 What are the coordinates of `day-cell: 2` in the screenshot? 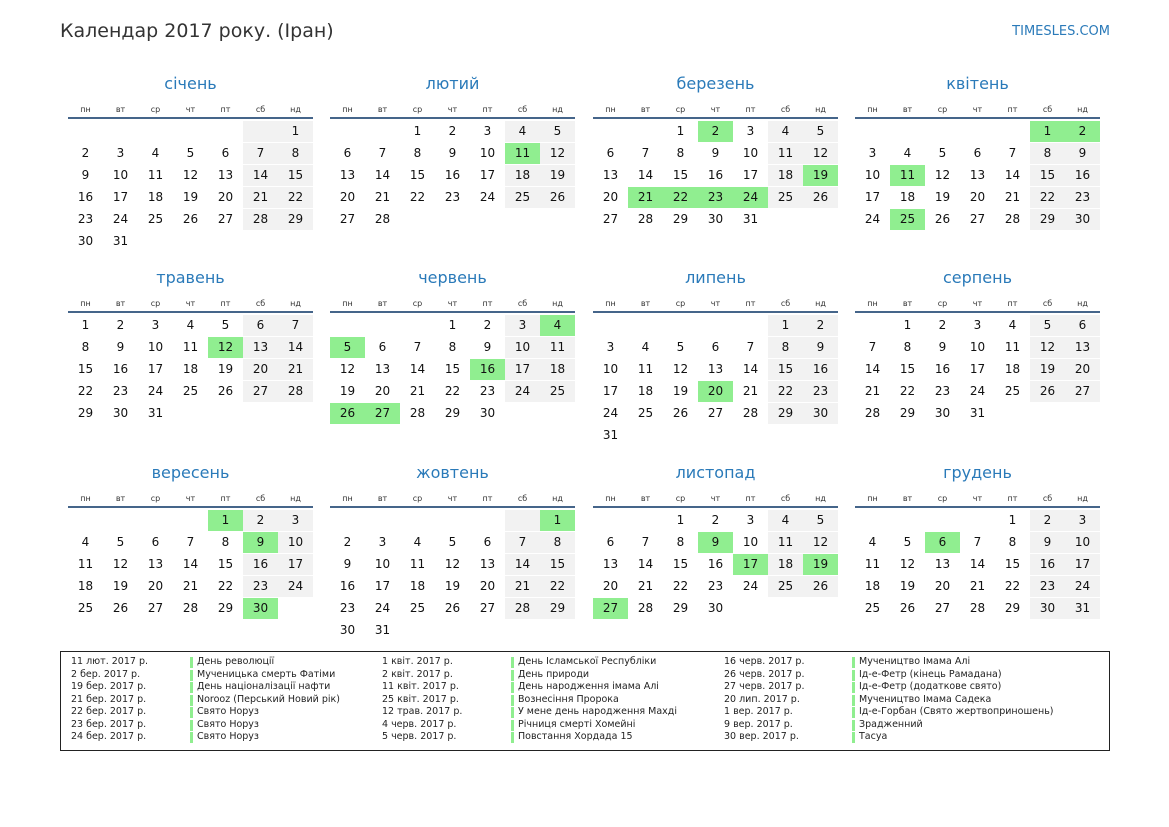 It's located at (715, 131).